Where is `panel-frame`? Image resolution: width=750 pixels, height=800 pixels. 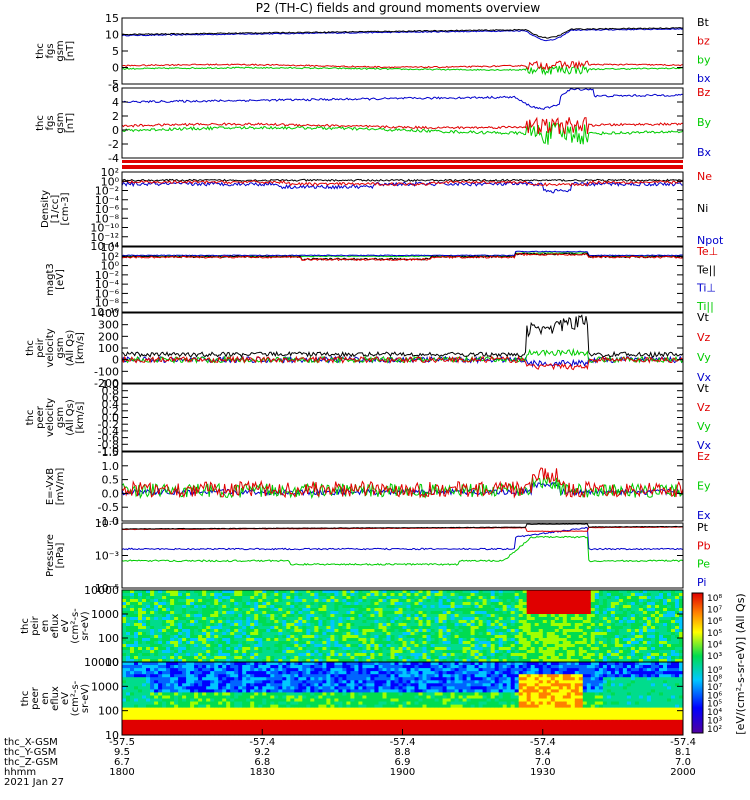
panel-frame is located at coordinates (402, 123).